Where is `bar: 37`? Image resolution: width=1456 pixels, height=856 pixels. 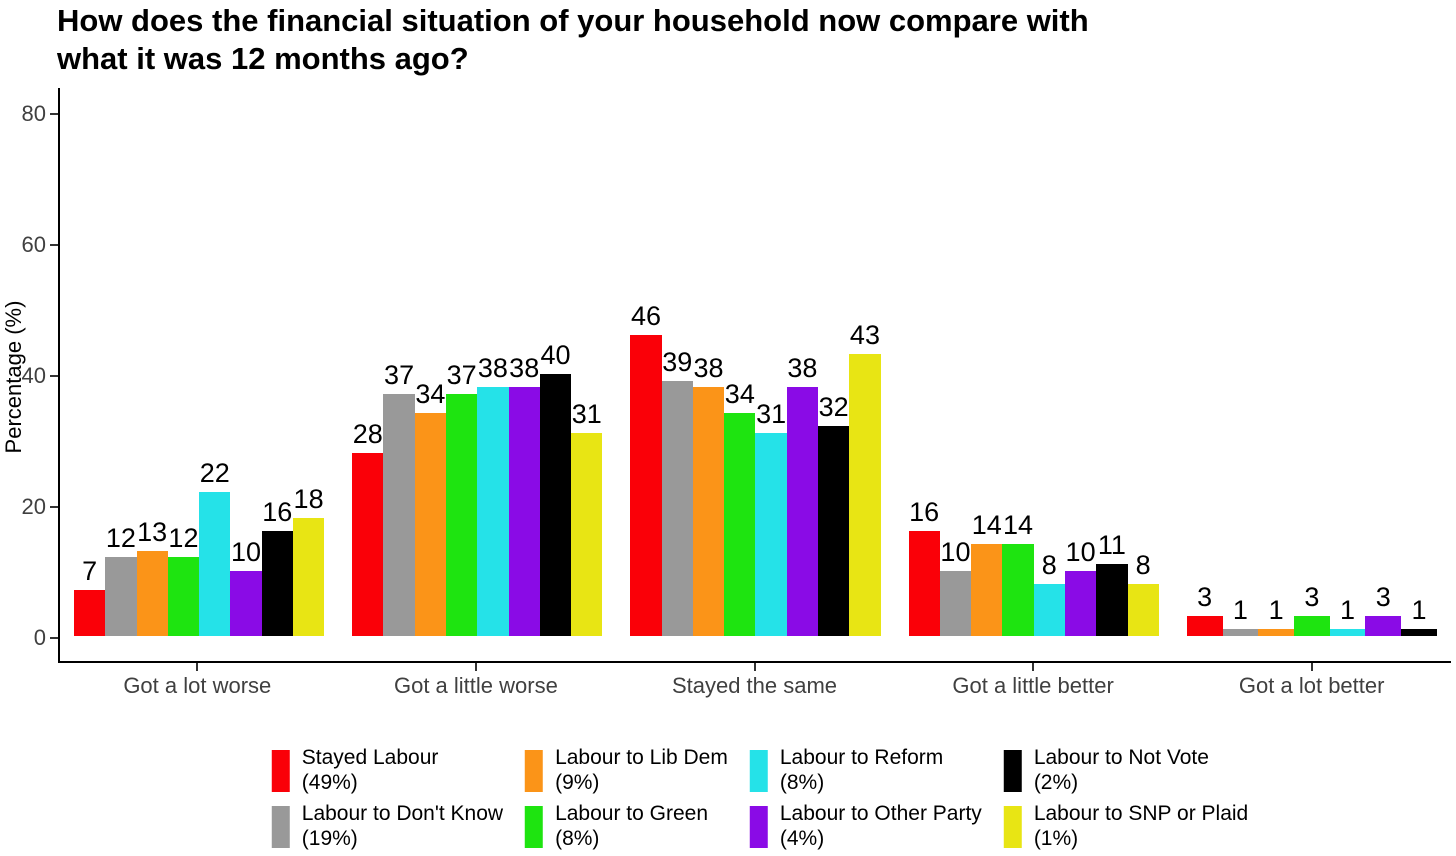 bar: 37 is located at coordinates (462, 498).